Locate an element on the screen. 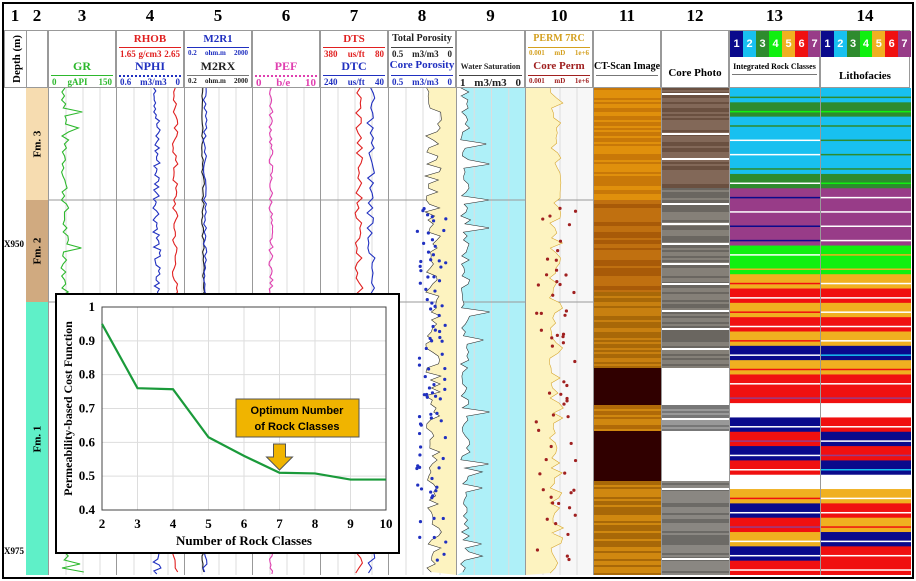  total-porosity-title: Total Porosity is located at coordinates (422, 38).